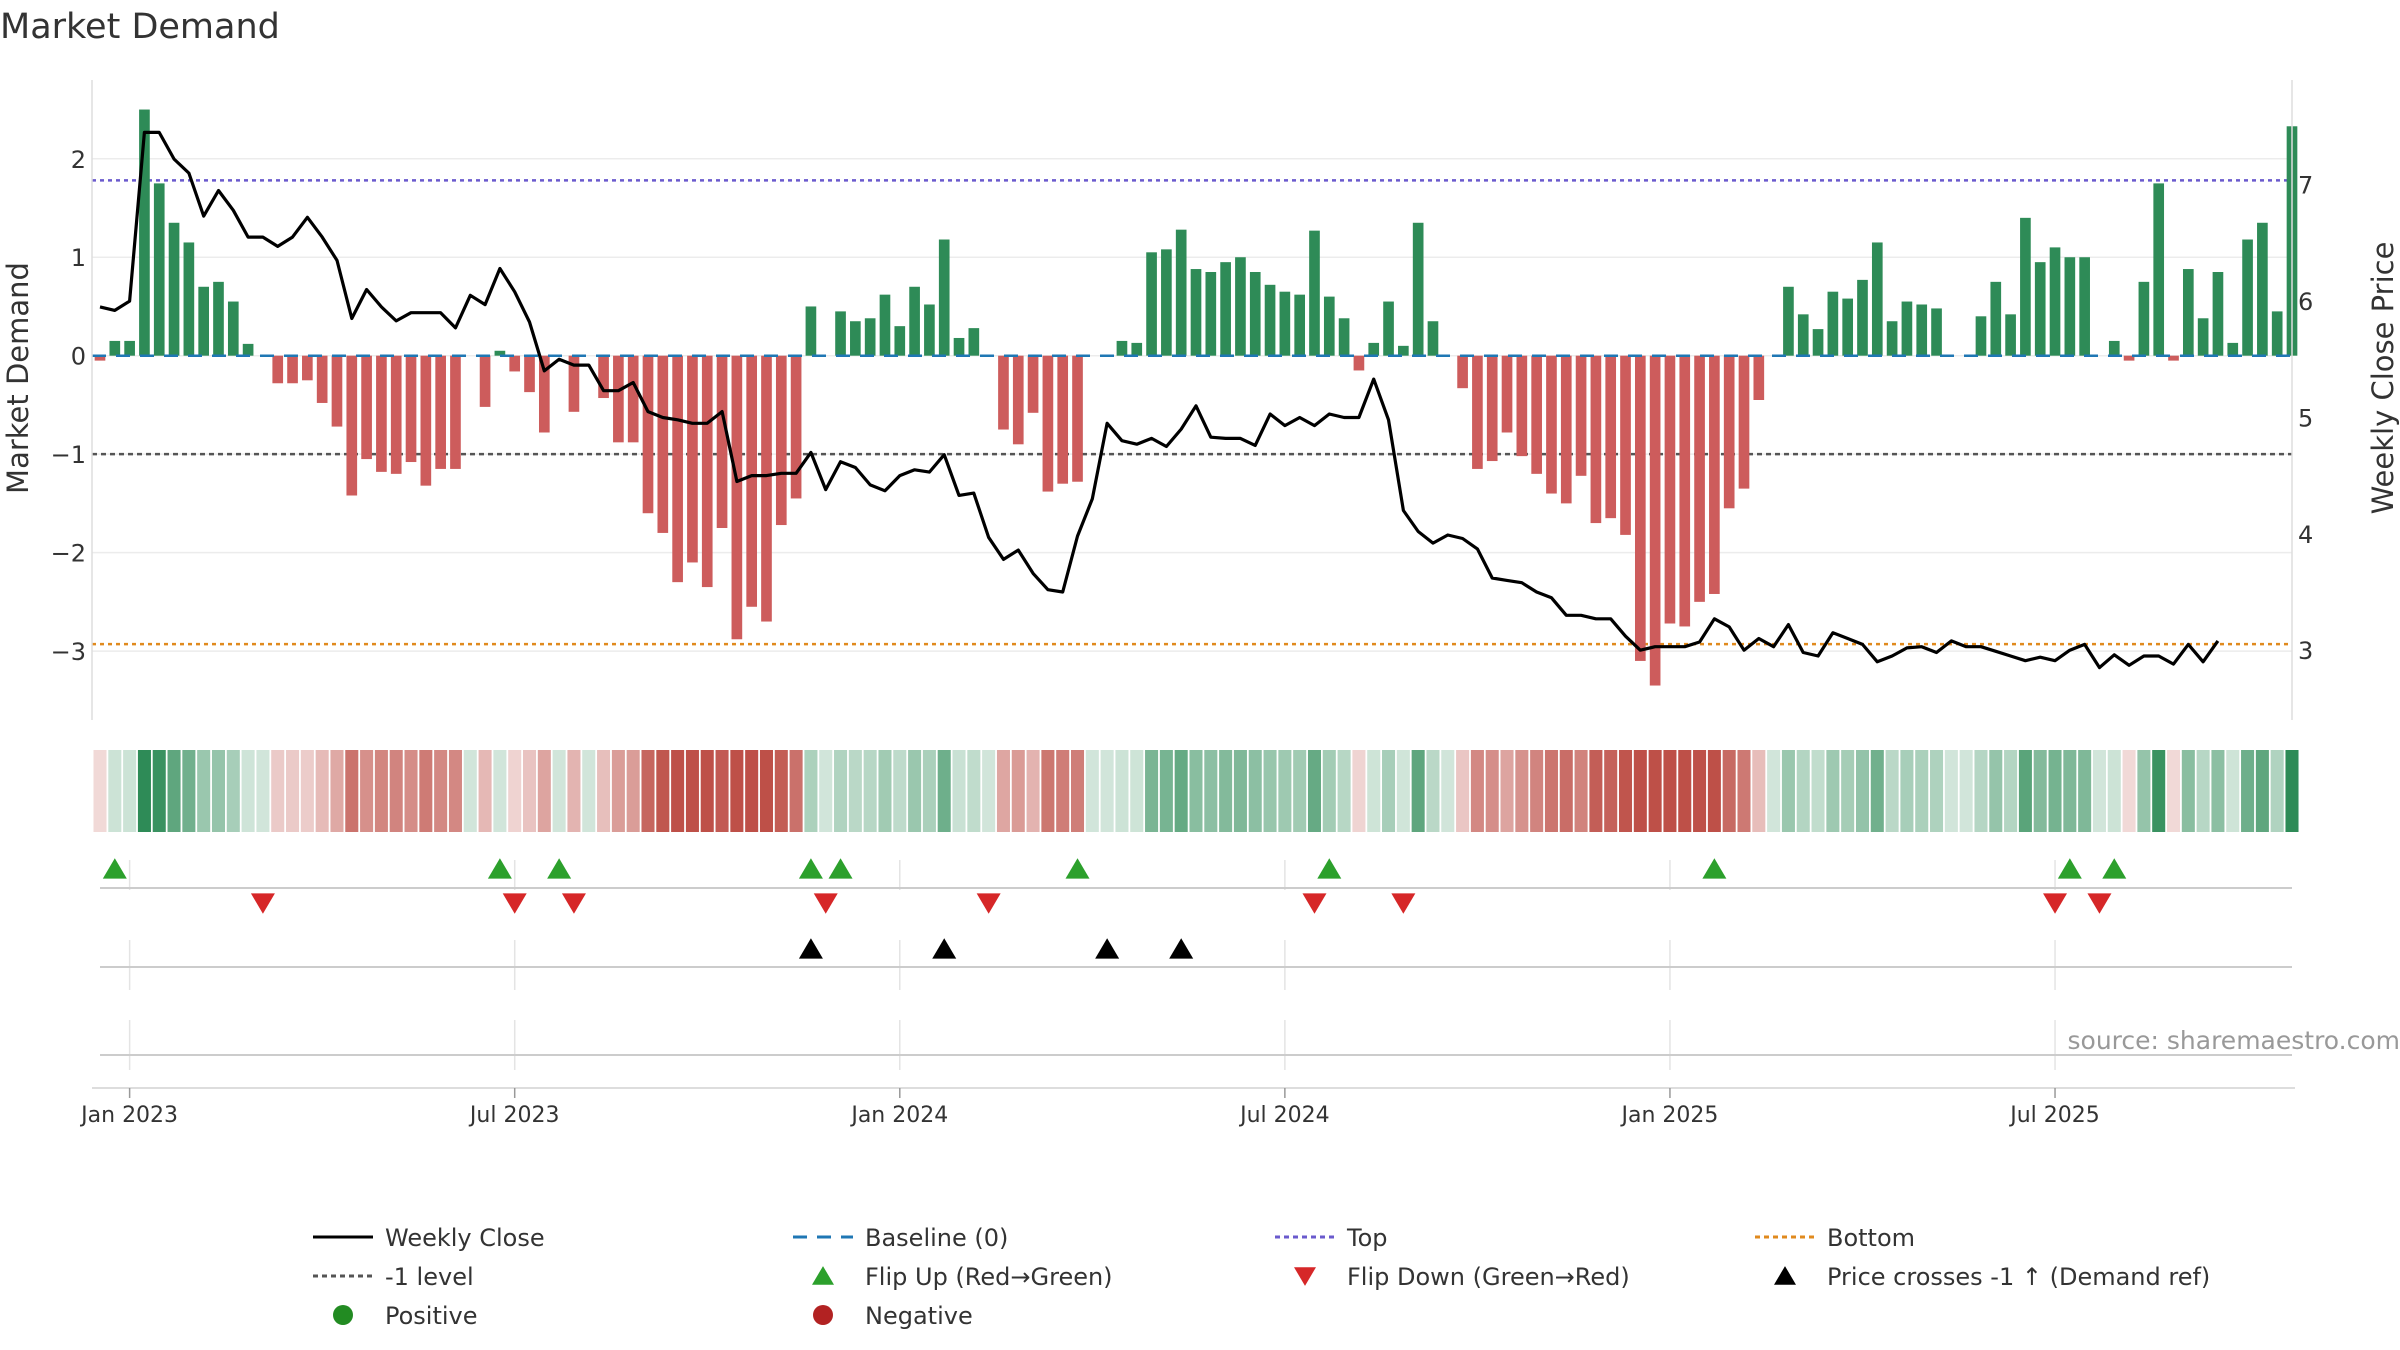 Image resolution: width=2400 pixels, height=1350 pixels. What do you see at coordinates (1077, 868) in the screenshot?
I see `flip-up-marker` at bounding box center [1077, 868].